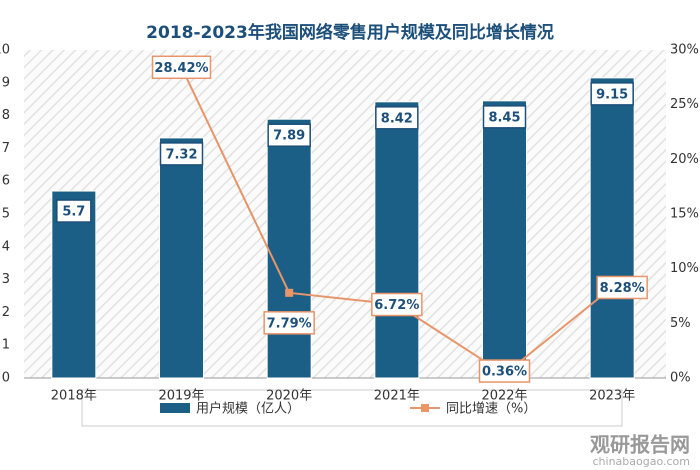 The image size is (700, 470). Describe the element at coordinates (289, 396) in the screenshot. I see `x-tick-label: 2020年` at that location.